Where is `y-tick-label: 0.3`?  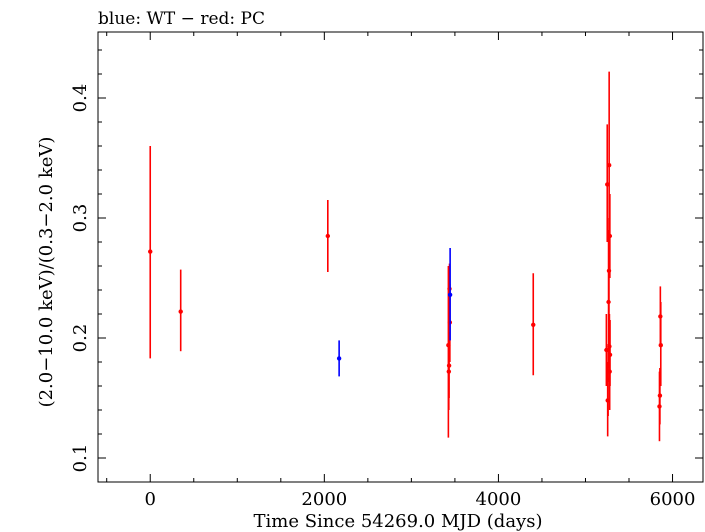
y-tick-label: 0.3 is located at coordinates (80, 218).